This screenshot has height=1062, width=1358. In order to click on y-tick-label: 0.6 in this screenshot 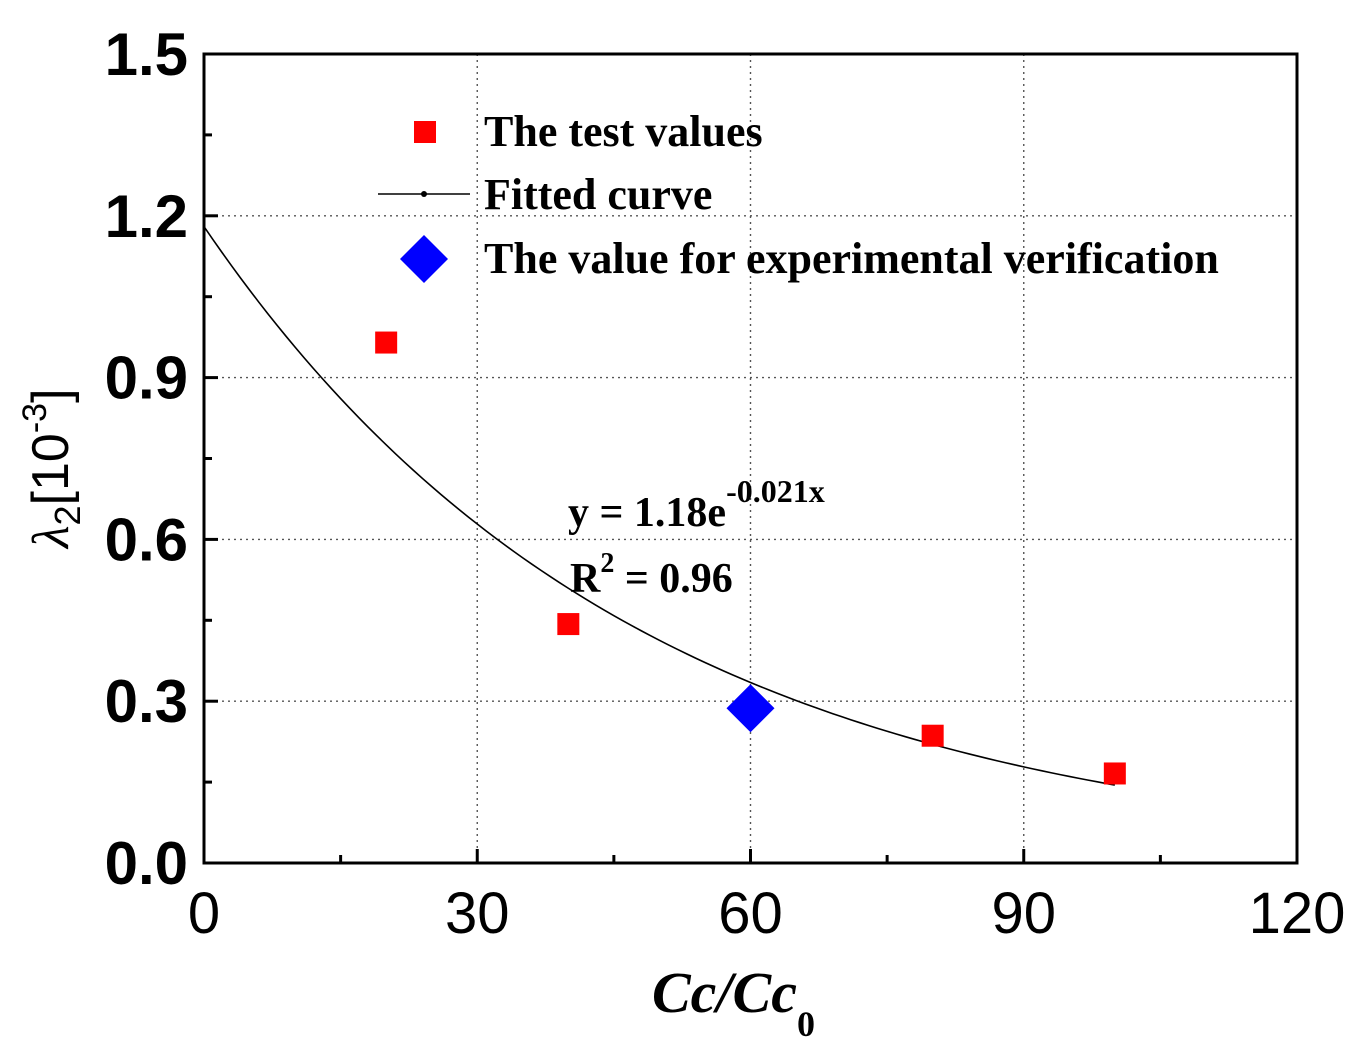, I will do `click(146, 539)`.